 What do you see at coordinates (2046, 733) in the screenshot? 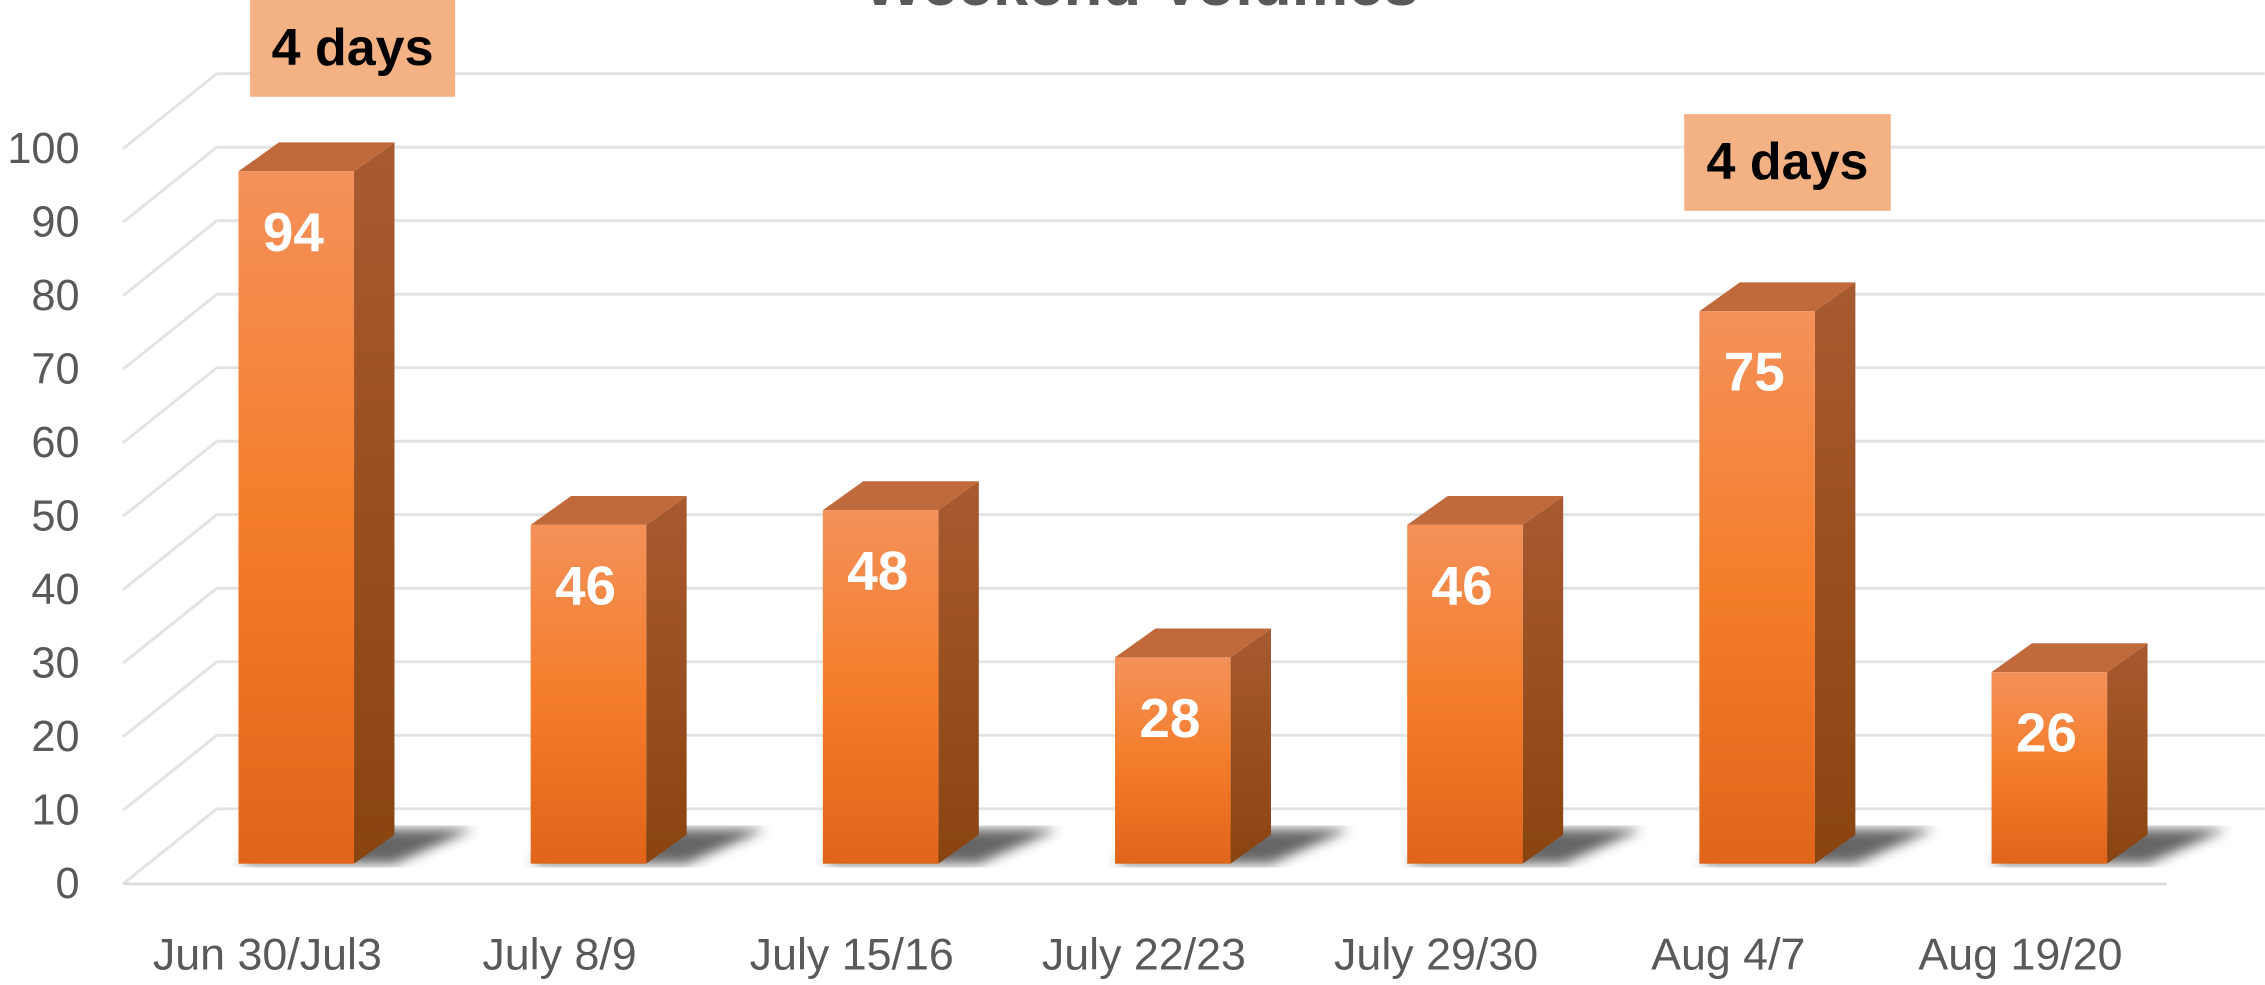
I see `value-label: 26` at bounding box center [2046, 733].